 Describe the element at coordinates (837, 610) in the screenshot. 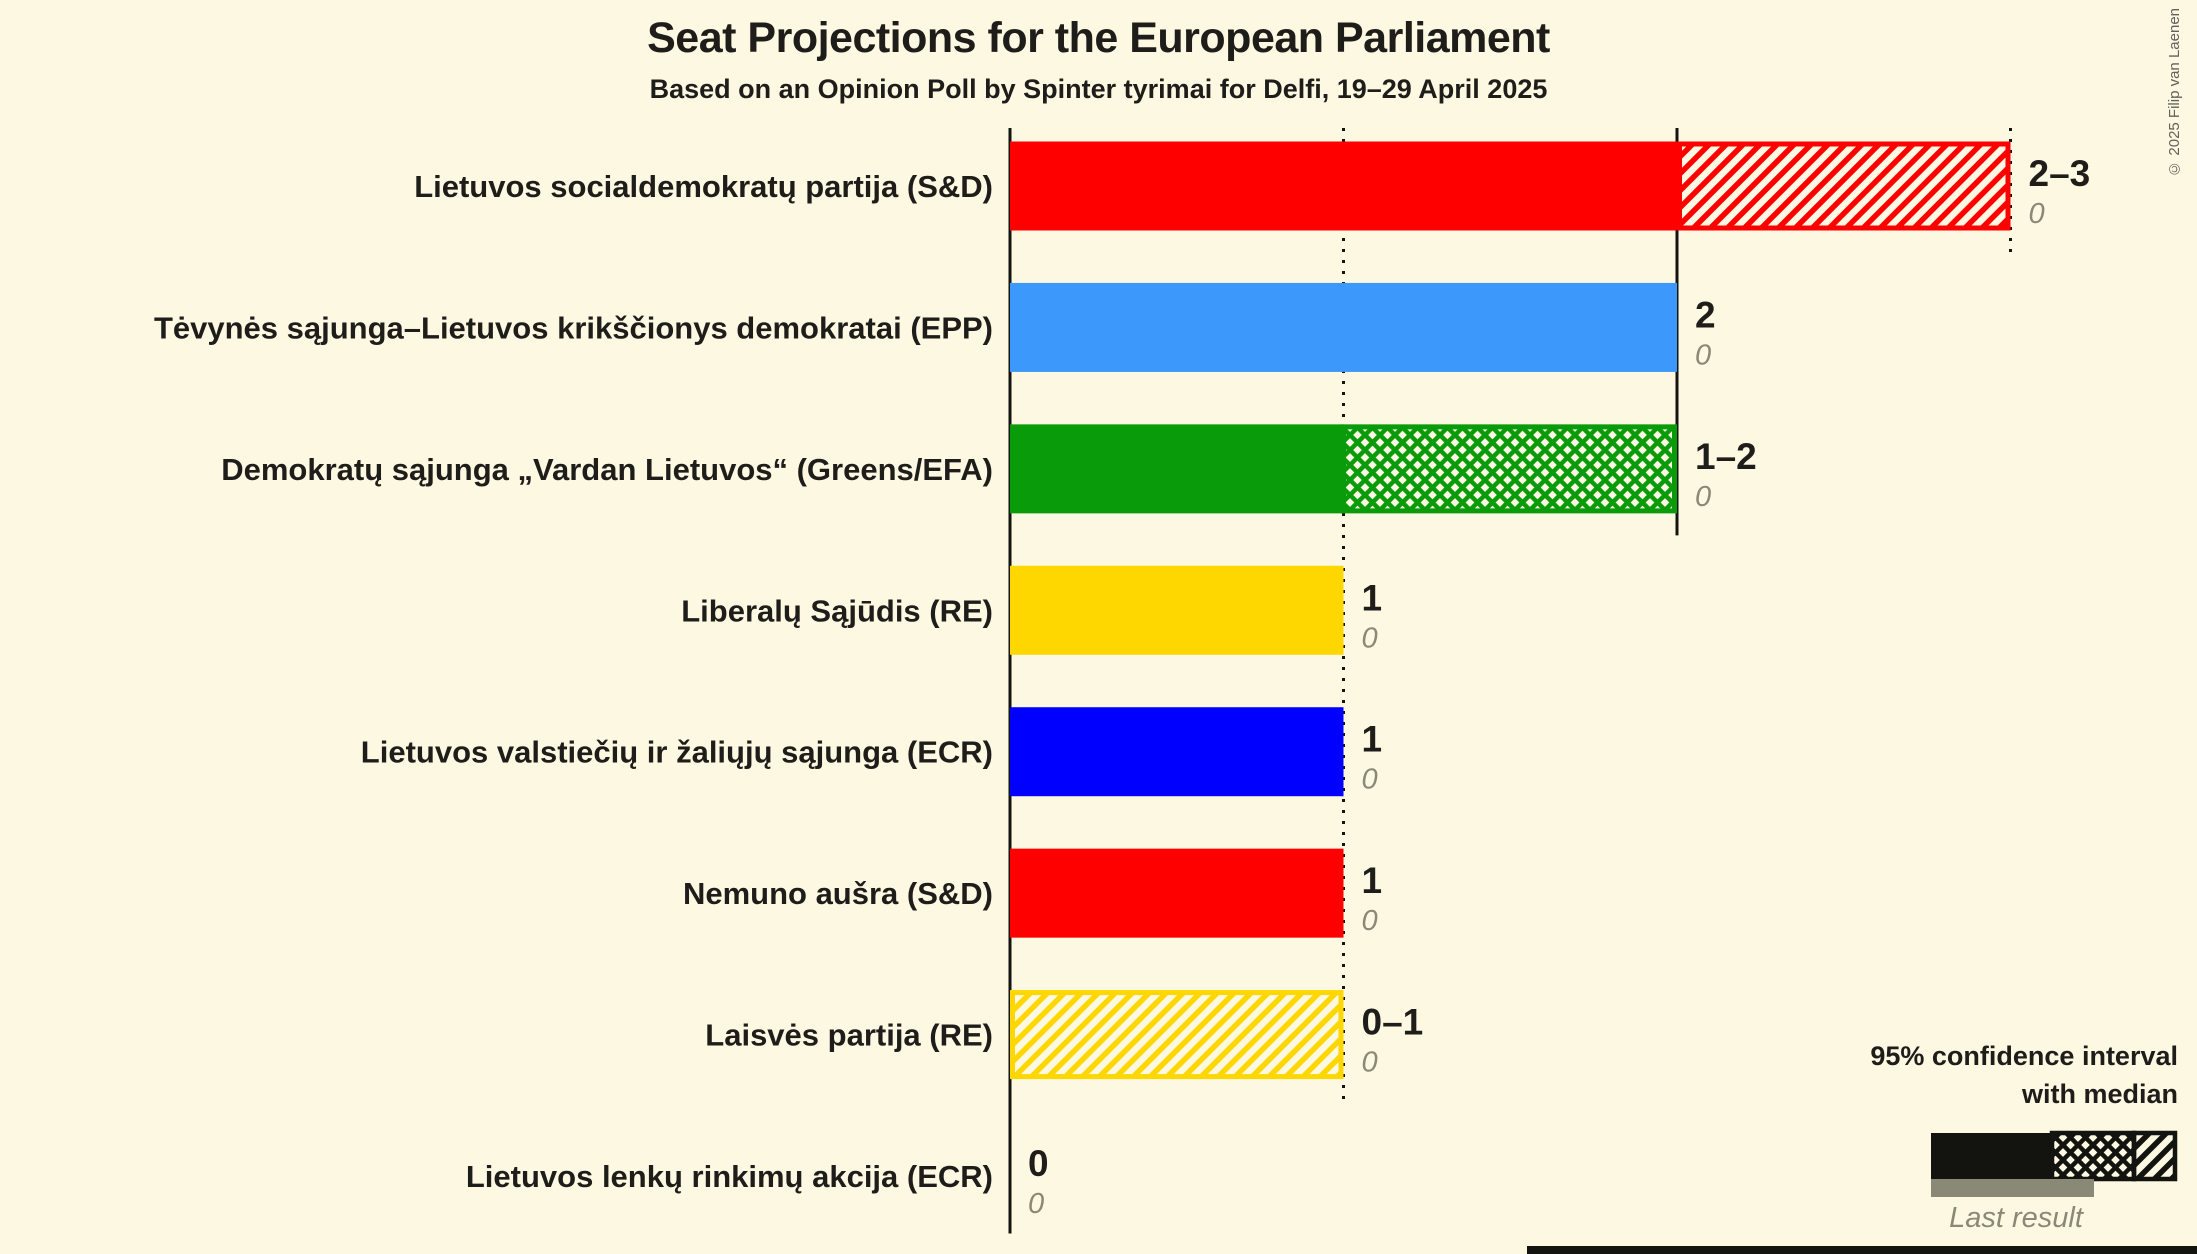

I see `party-label: Liberalų Sąjūdis (RE)` at that location.